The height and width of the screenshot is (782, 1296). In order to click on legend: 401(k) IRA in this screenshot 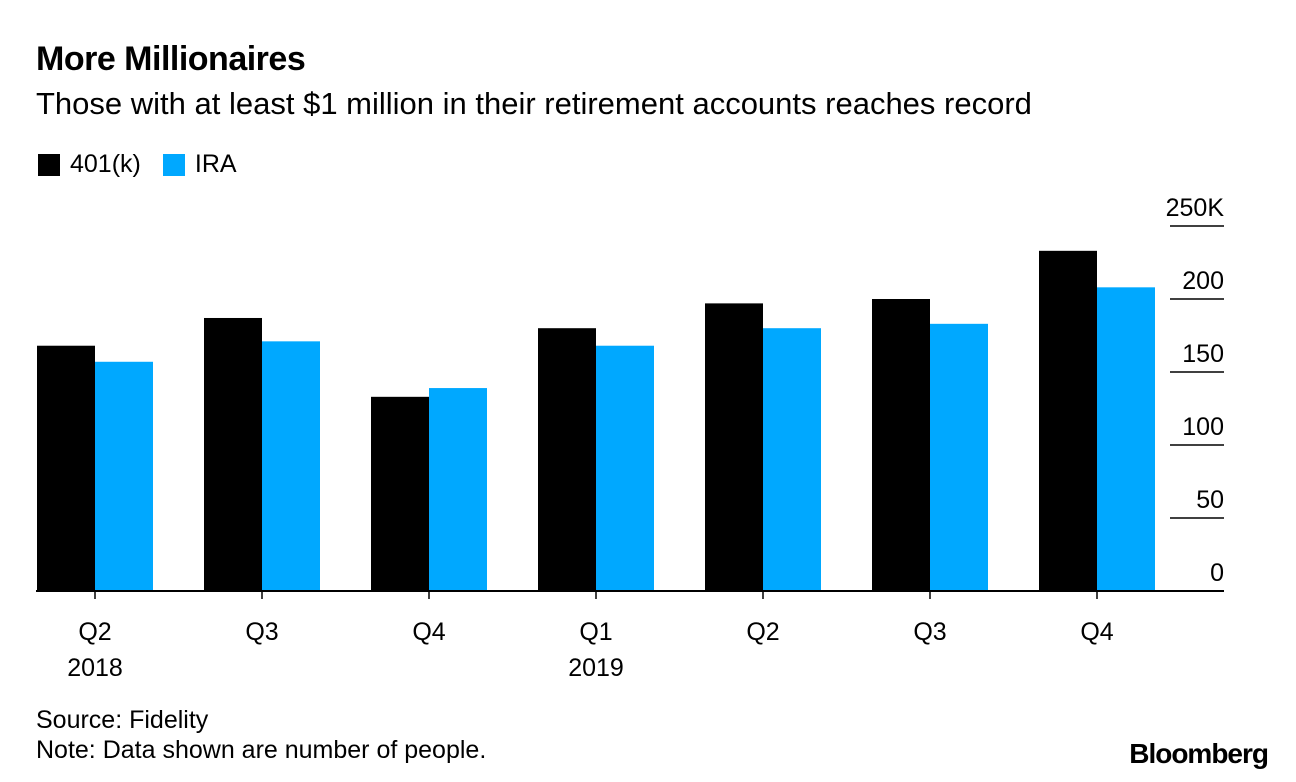, I will do `click(148, 164)`.